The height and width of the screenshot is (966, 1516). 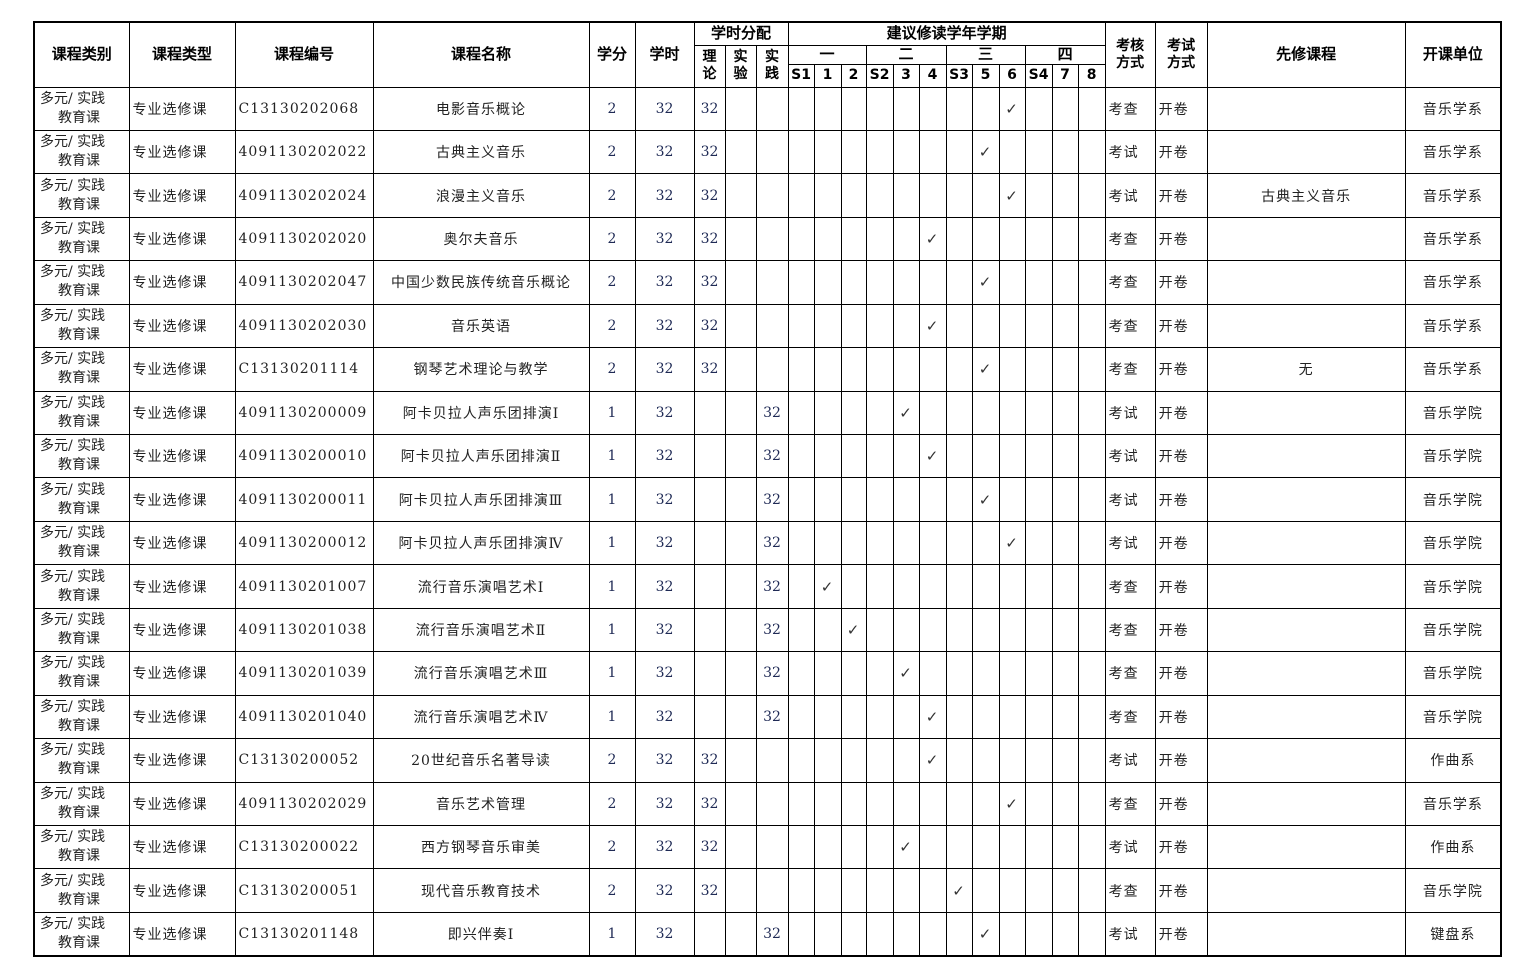 I want to click on semester-6-cell: ✓, so click(x=1012, y=108).